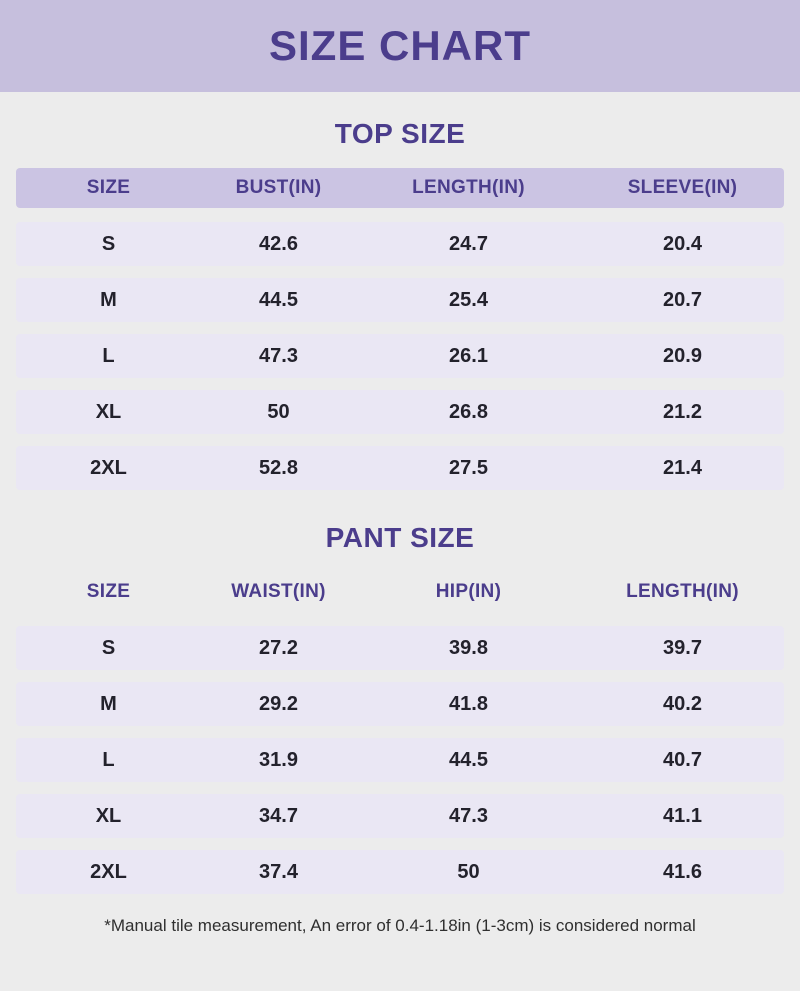  What do you see at coordinates (278, 591) in the screenshot?
I see `column-header: WAIST(IN)` at bounding box center [278, 591].